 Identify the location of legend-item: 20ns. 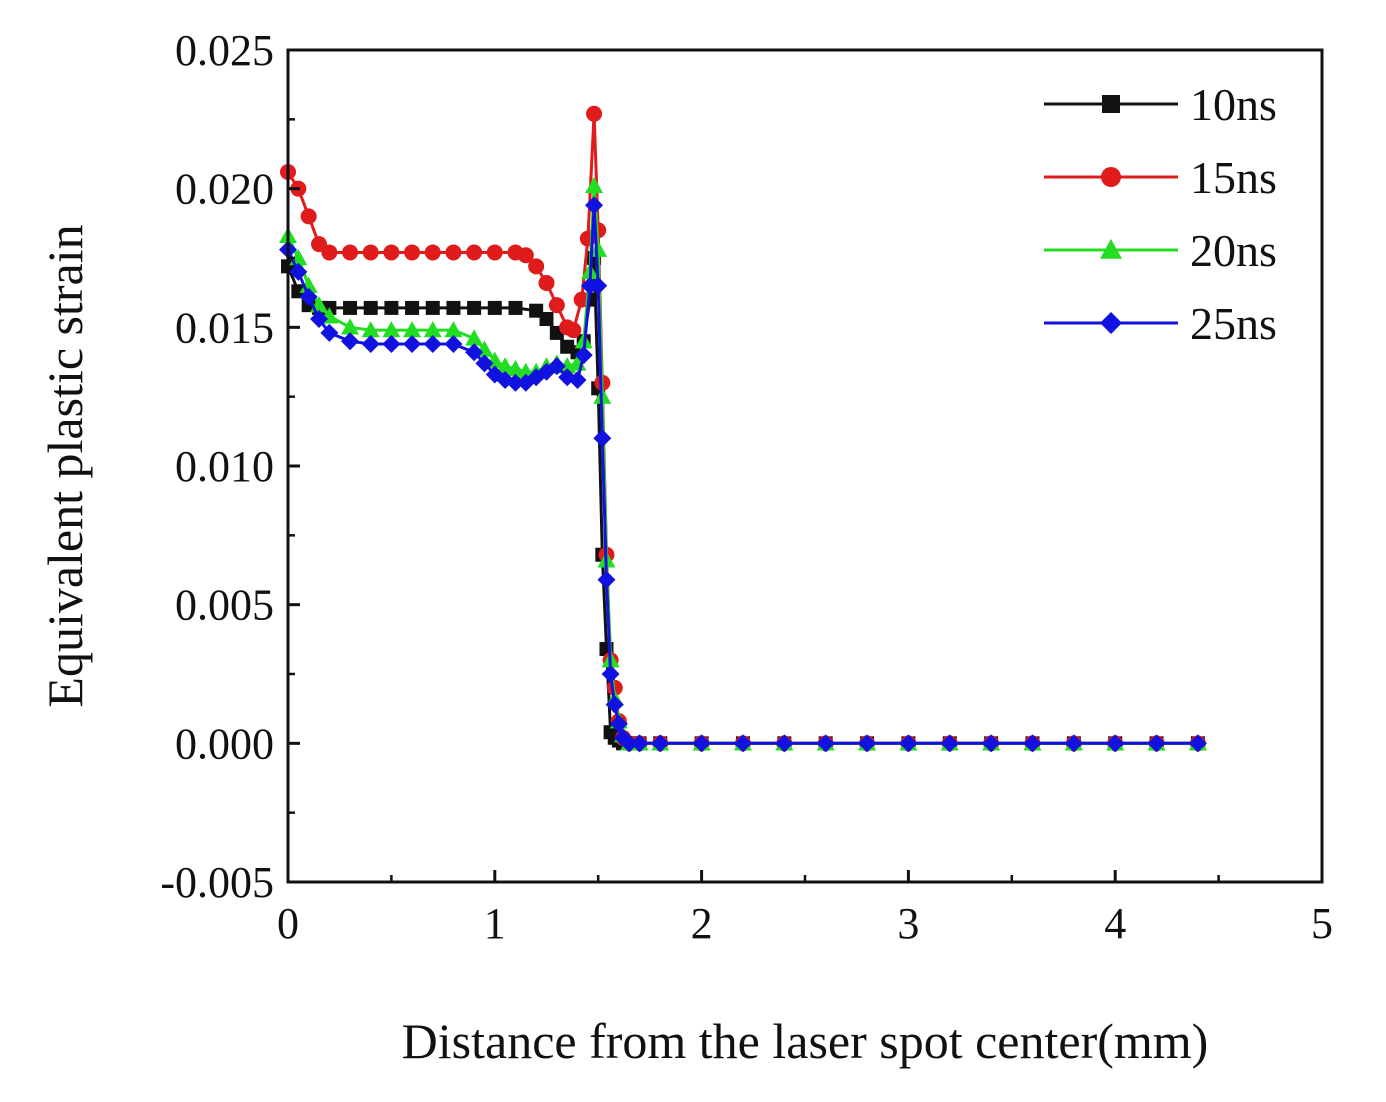
(1160, 250).